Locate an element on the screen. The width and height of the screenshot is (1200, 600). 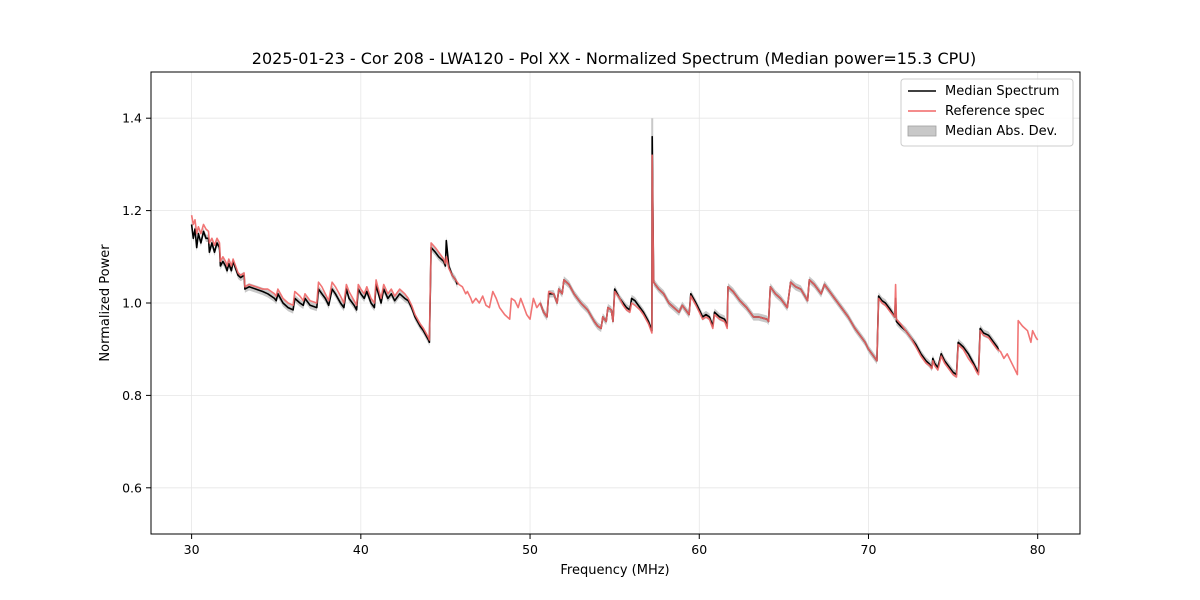
x-axis-label: Frequency (MHz) is located at coordinates (614, 570).